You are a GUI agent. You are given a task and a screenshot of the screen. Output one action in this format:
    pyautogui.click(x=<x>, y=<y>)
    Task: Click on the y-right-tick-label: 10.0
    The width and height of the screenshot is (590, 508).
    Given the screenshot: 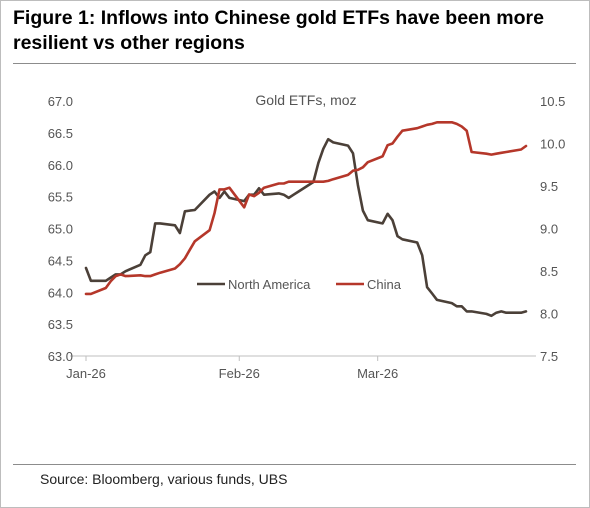 What is the action you would take?
    pyautogui.click(x=552, y=144)
    